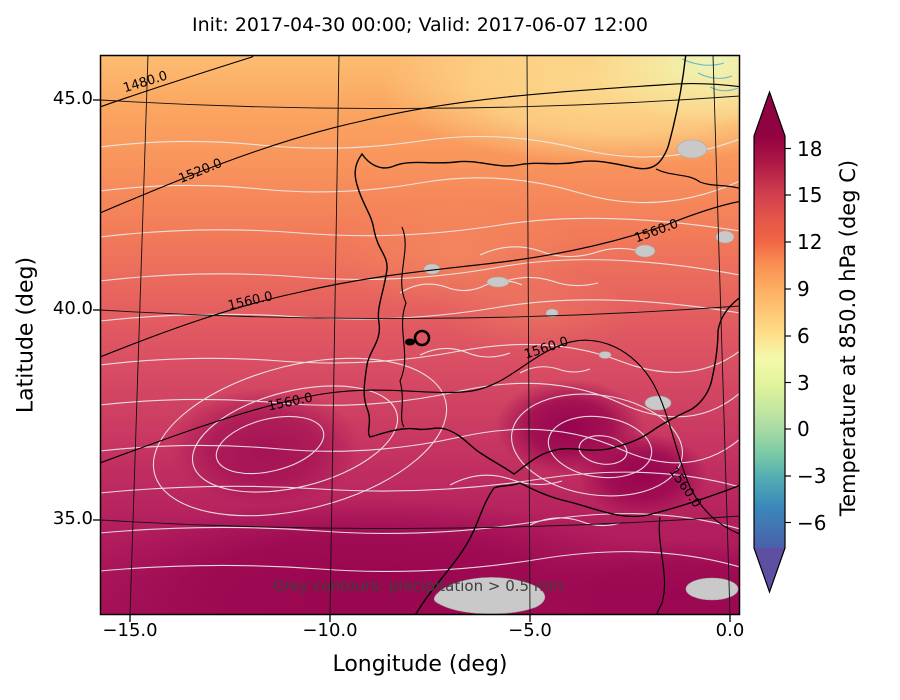  What do you see at coordinates (769, 114) in the screenshot?
I see `colorbar-extend-max` at bounding box center [769, 114].